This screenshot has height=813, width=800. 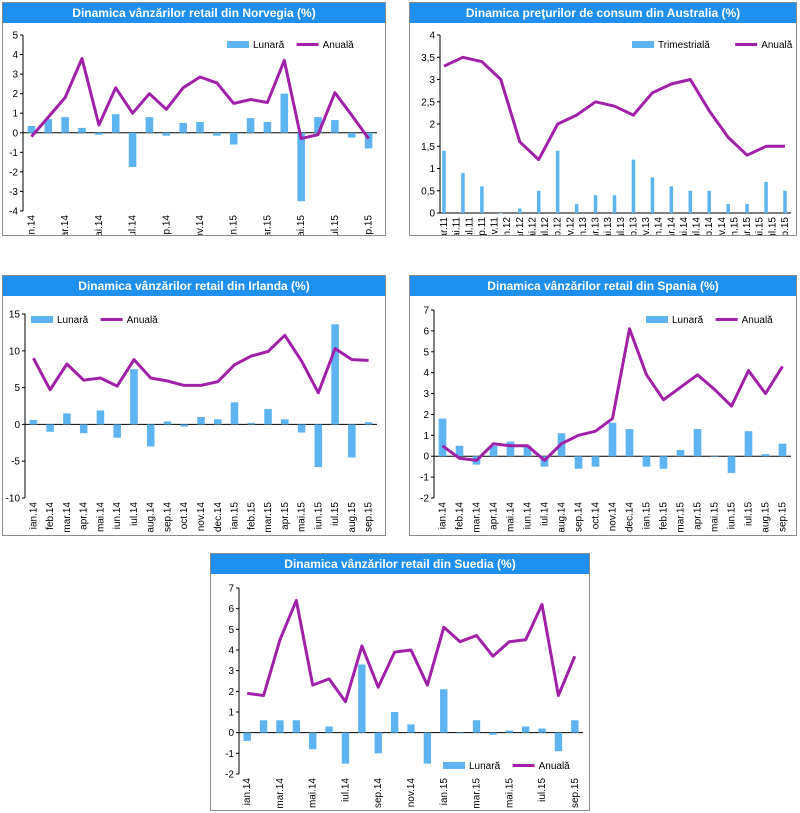 What do you see at coordinates (482, 226) in the screenshot?
I see `x-tick-label: sep.11` at bounding box center [482, 226].